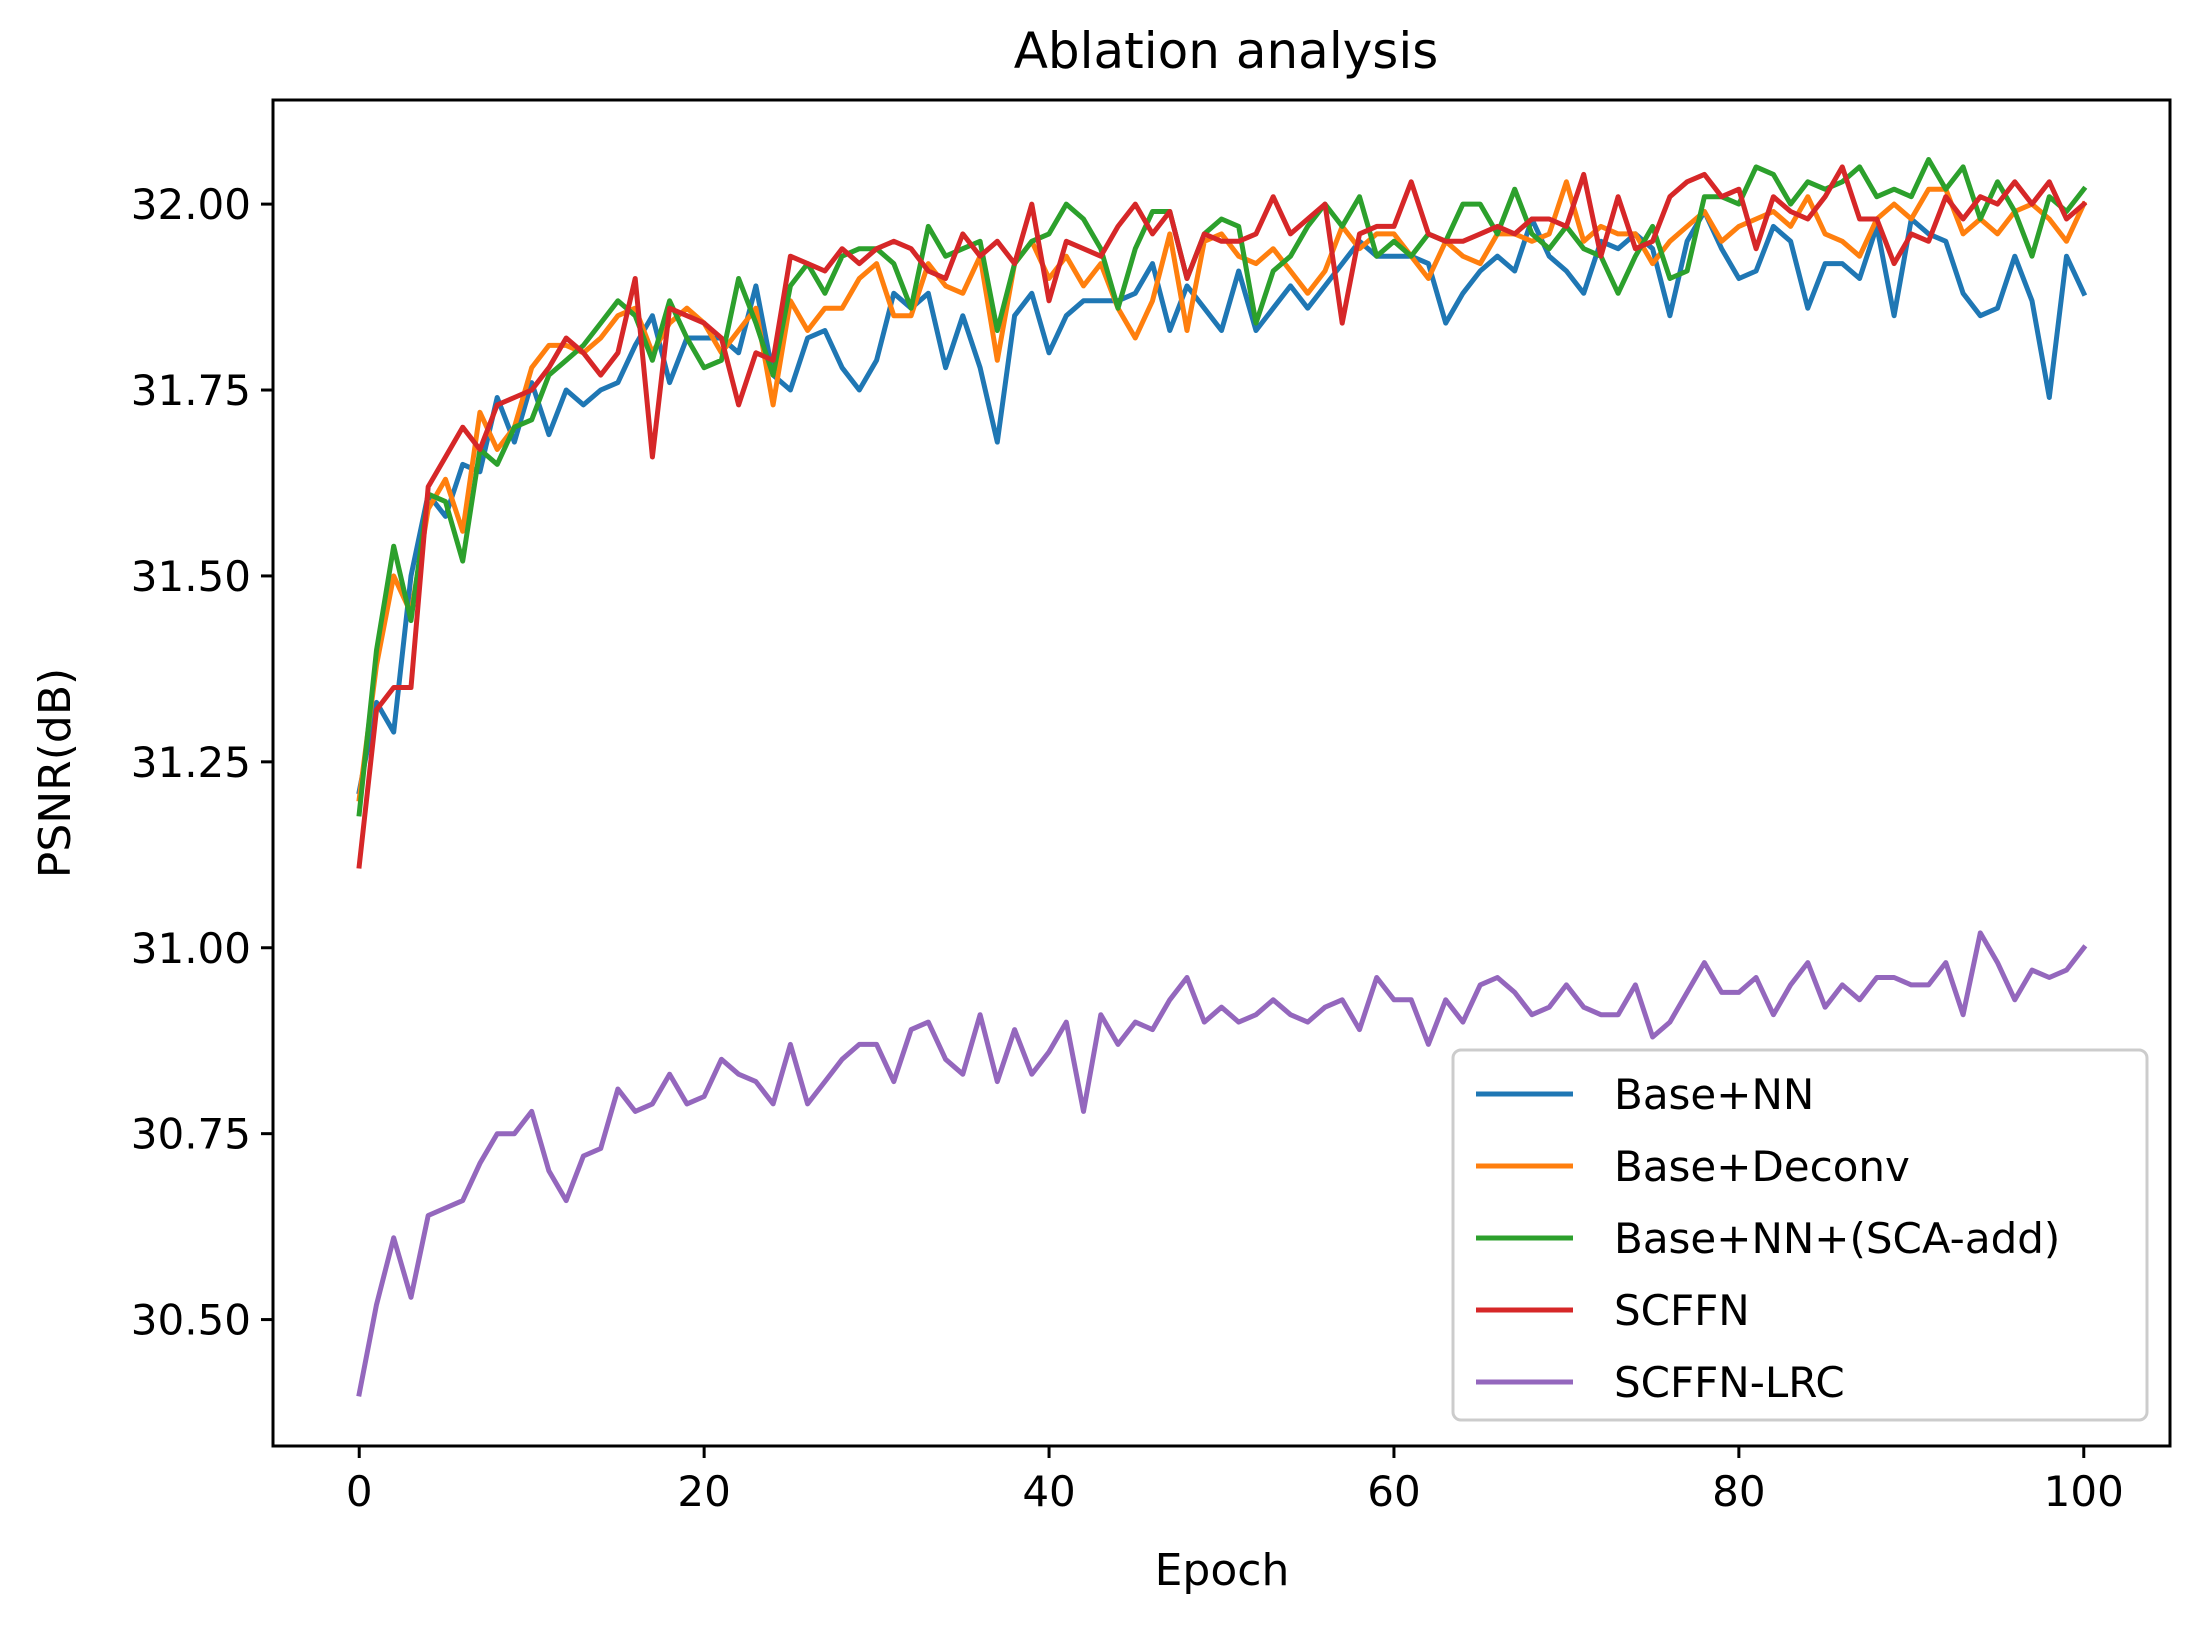  Describe the element at coordinates (191, 576) in the screenshot. I see `y-tick-label: 31.50` at that location.